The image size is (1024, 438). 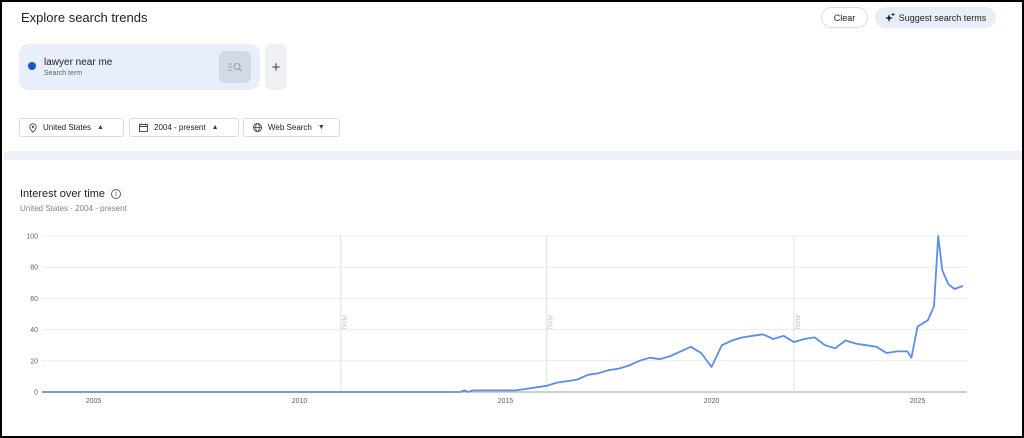 What do you see at coordinates (139, 67) in the screenshot?
I see `search-term-card: lawyer near me Search term` at bounding box center [139, 67].